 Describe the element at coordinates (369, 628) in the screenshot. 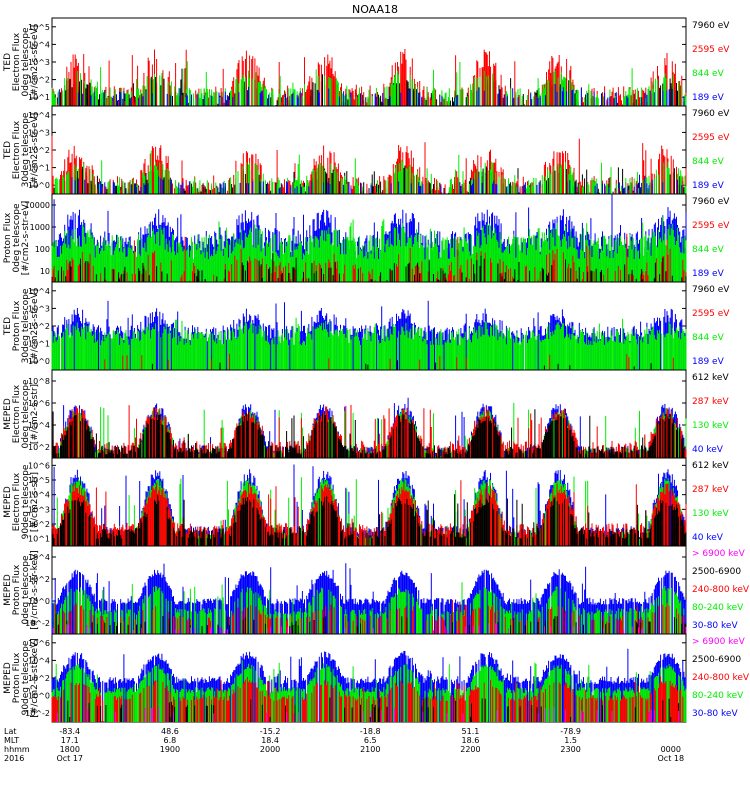

I see `series--6900-kev` at that location.